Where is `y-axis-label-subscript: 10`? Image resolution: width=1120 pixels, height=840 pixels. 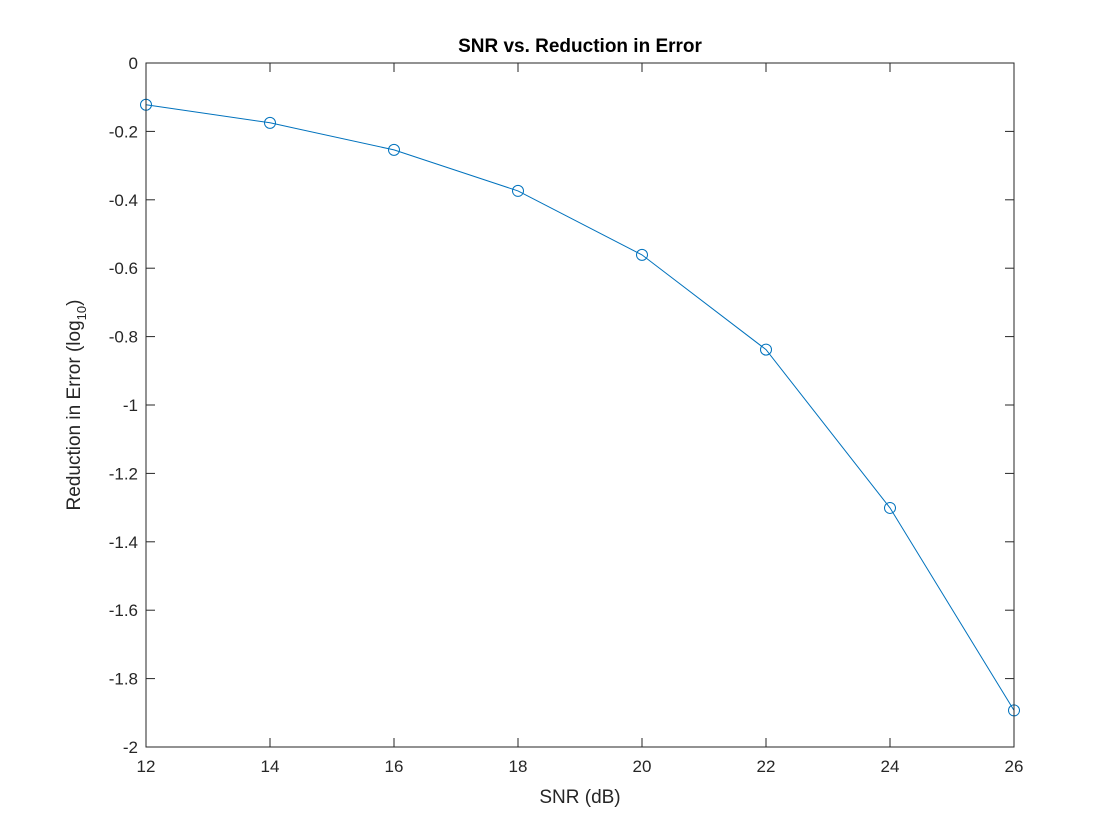
y-axis-label-subscript: 10 is located at coordinates (81, 313).